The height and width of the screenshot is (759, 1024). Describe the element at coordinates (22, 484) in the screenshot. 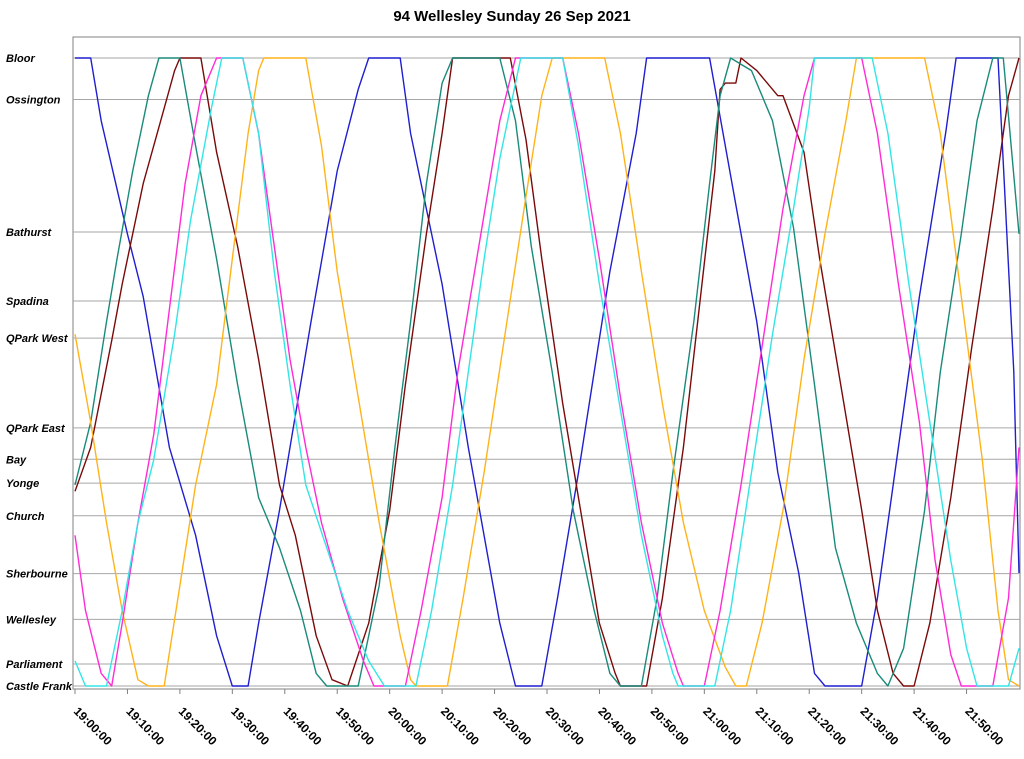

I see `y-tick-label-yonge: Yonge` at that location.